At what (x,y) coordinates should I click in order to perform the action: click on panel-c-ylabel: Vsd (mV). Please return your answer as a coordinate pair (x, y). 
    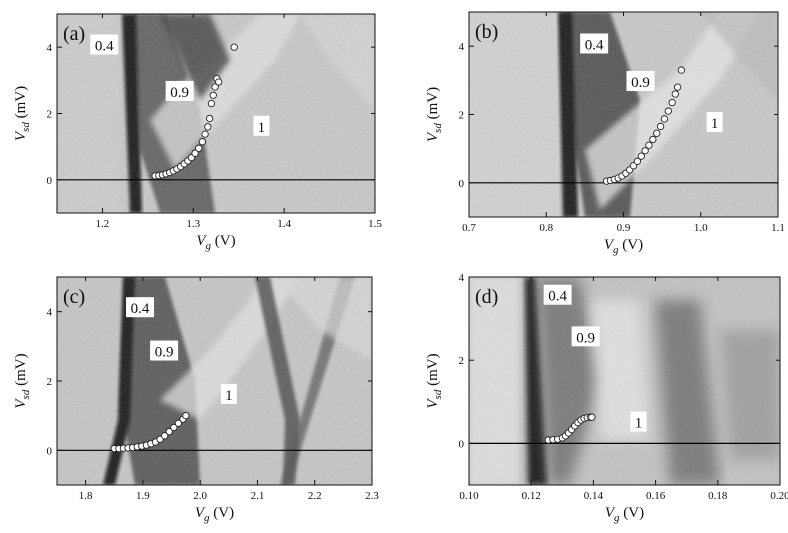
    Looking at the image, I should click on (22, 380).